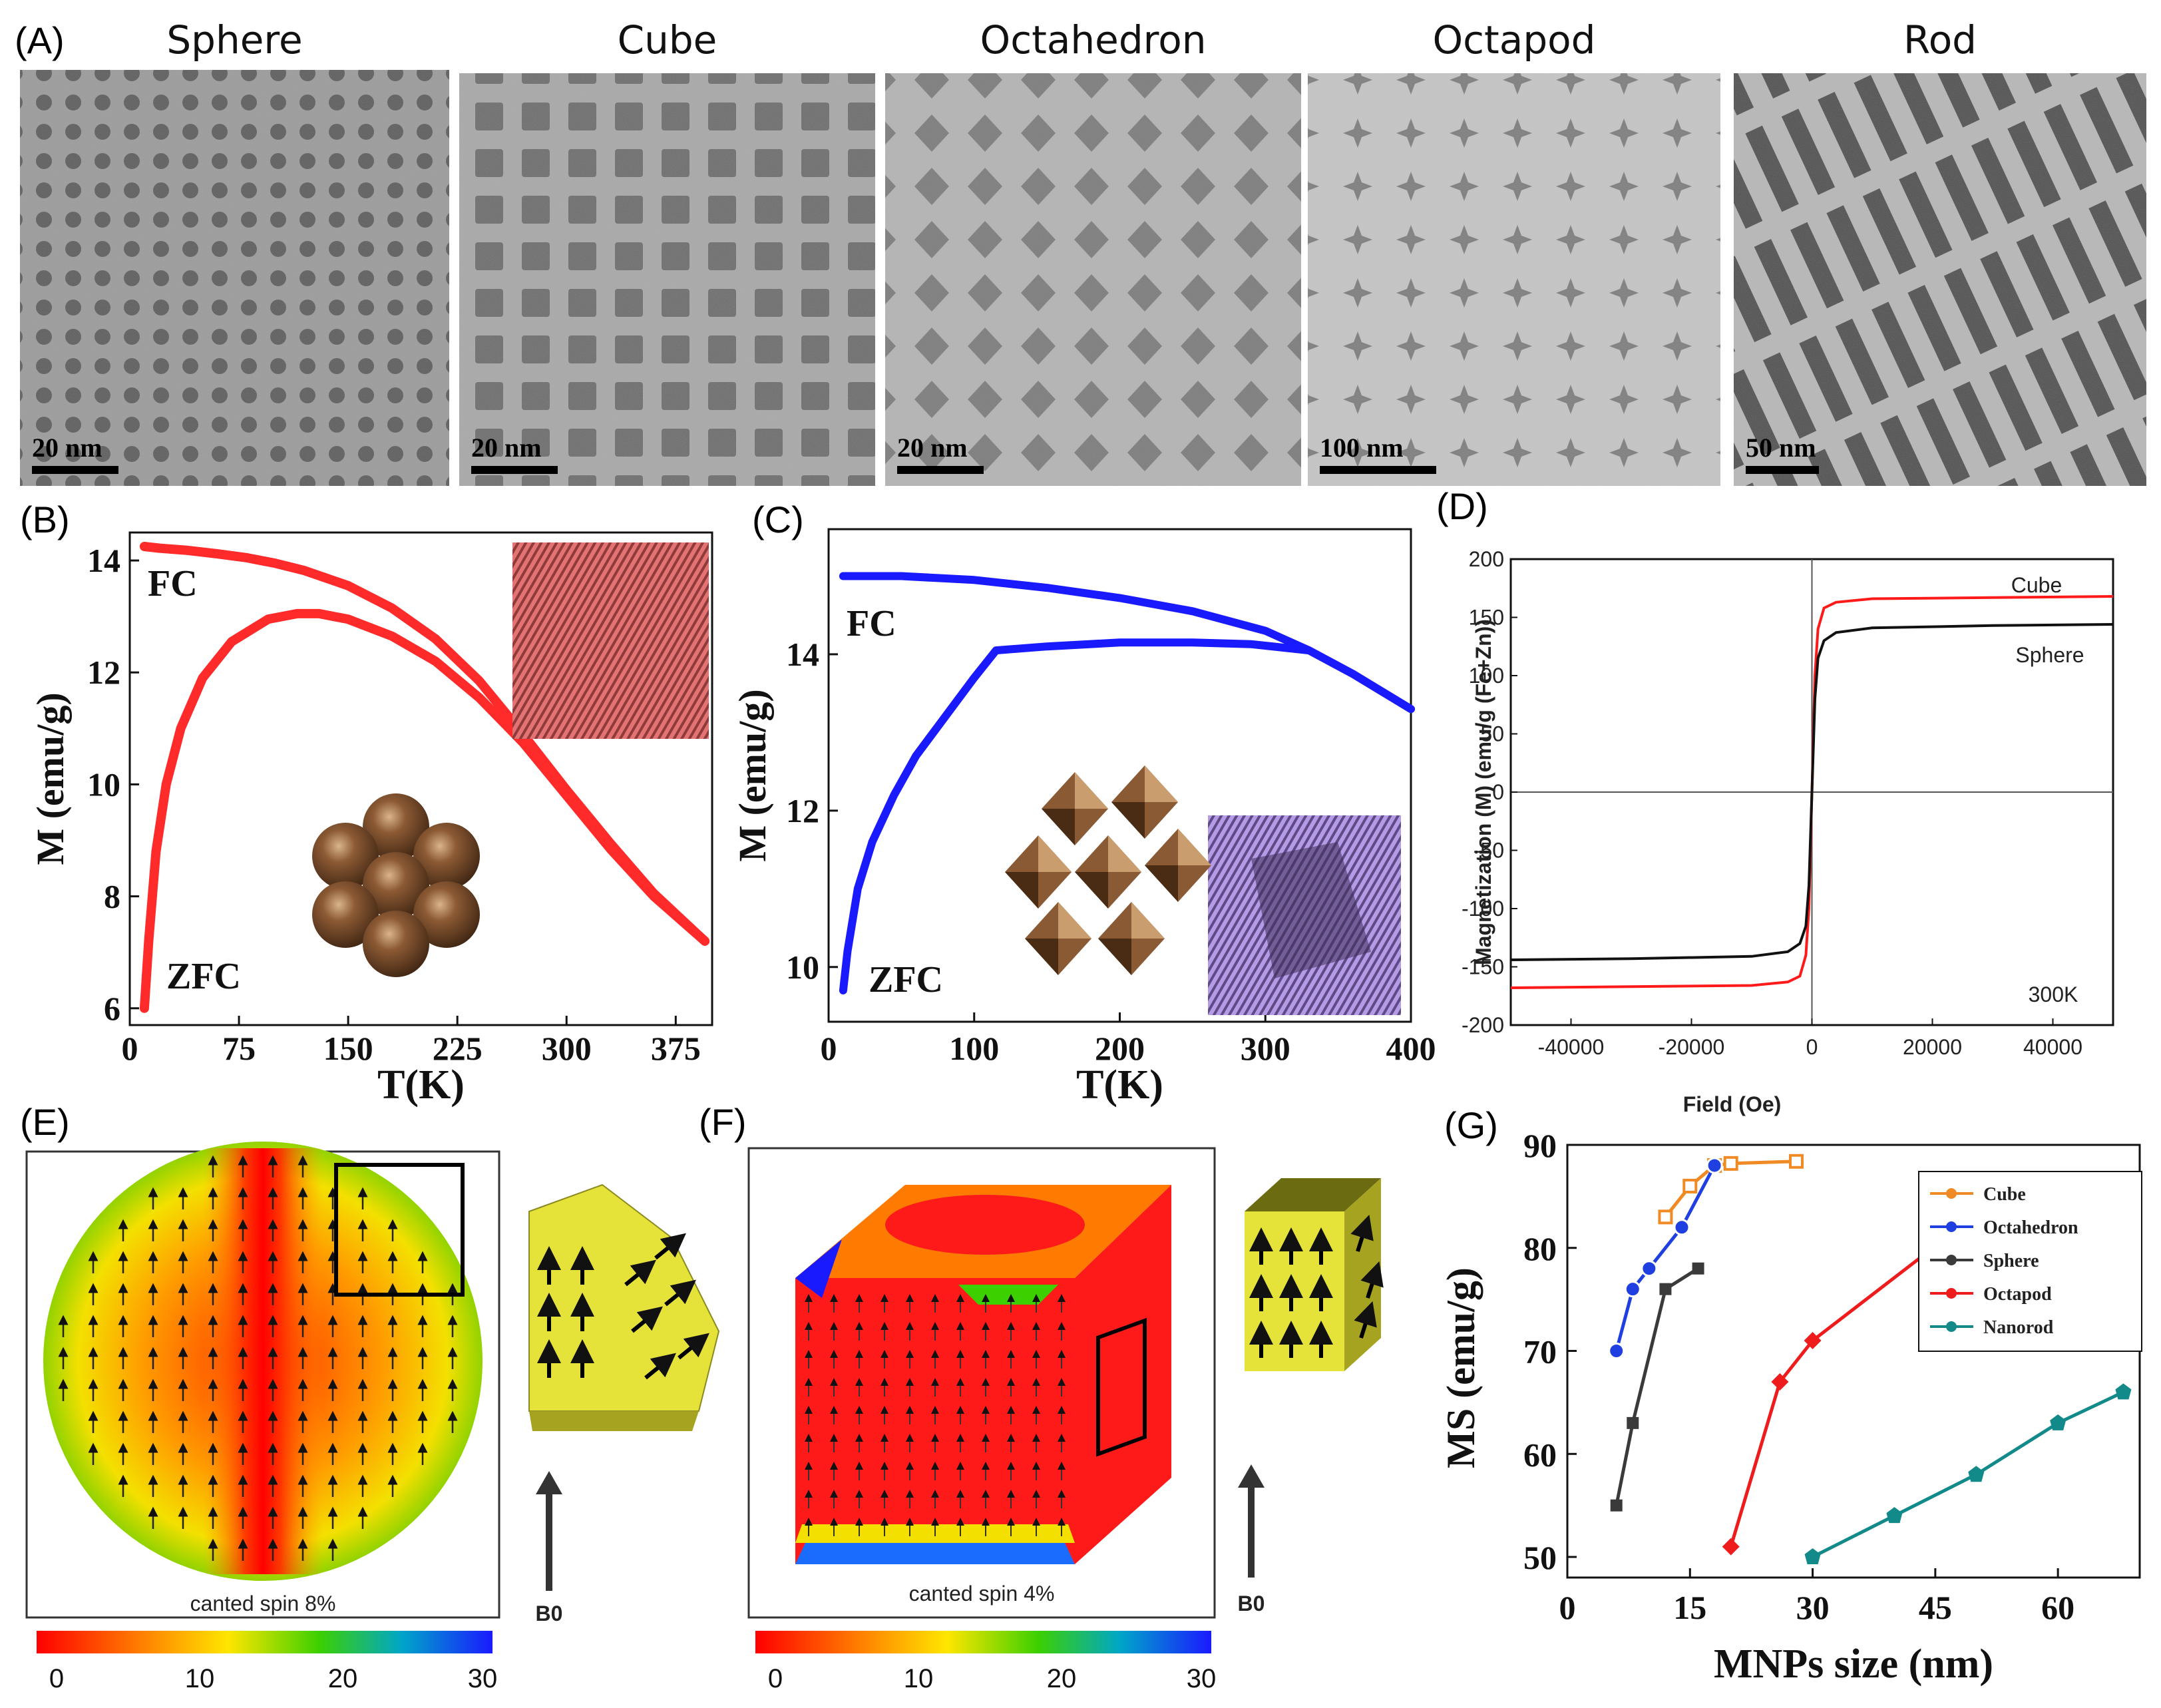 This screenshot has height=1708, width=2161. I want to click on x-tick-label: -40000, so click(1571, 1047).